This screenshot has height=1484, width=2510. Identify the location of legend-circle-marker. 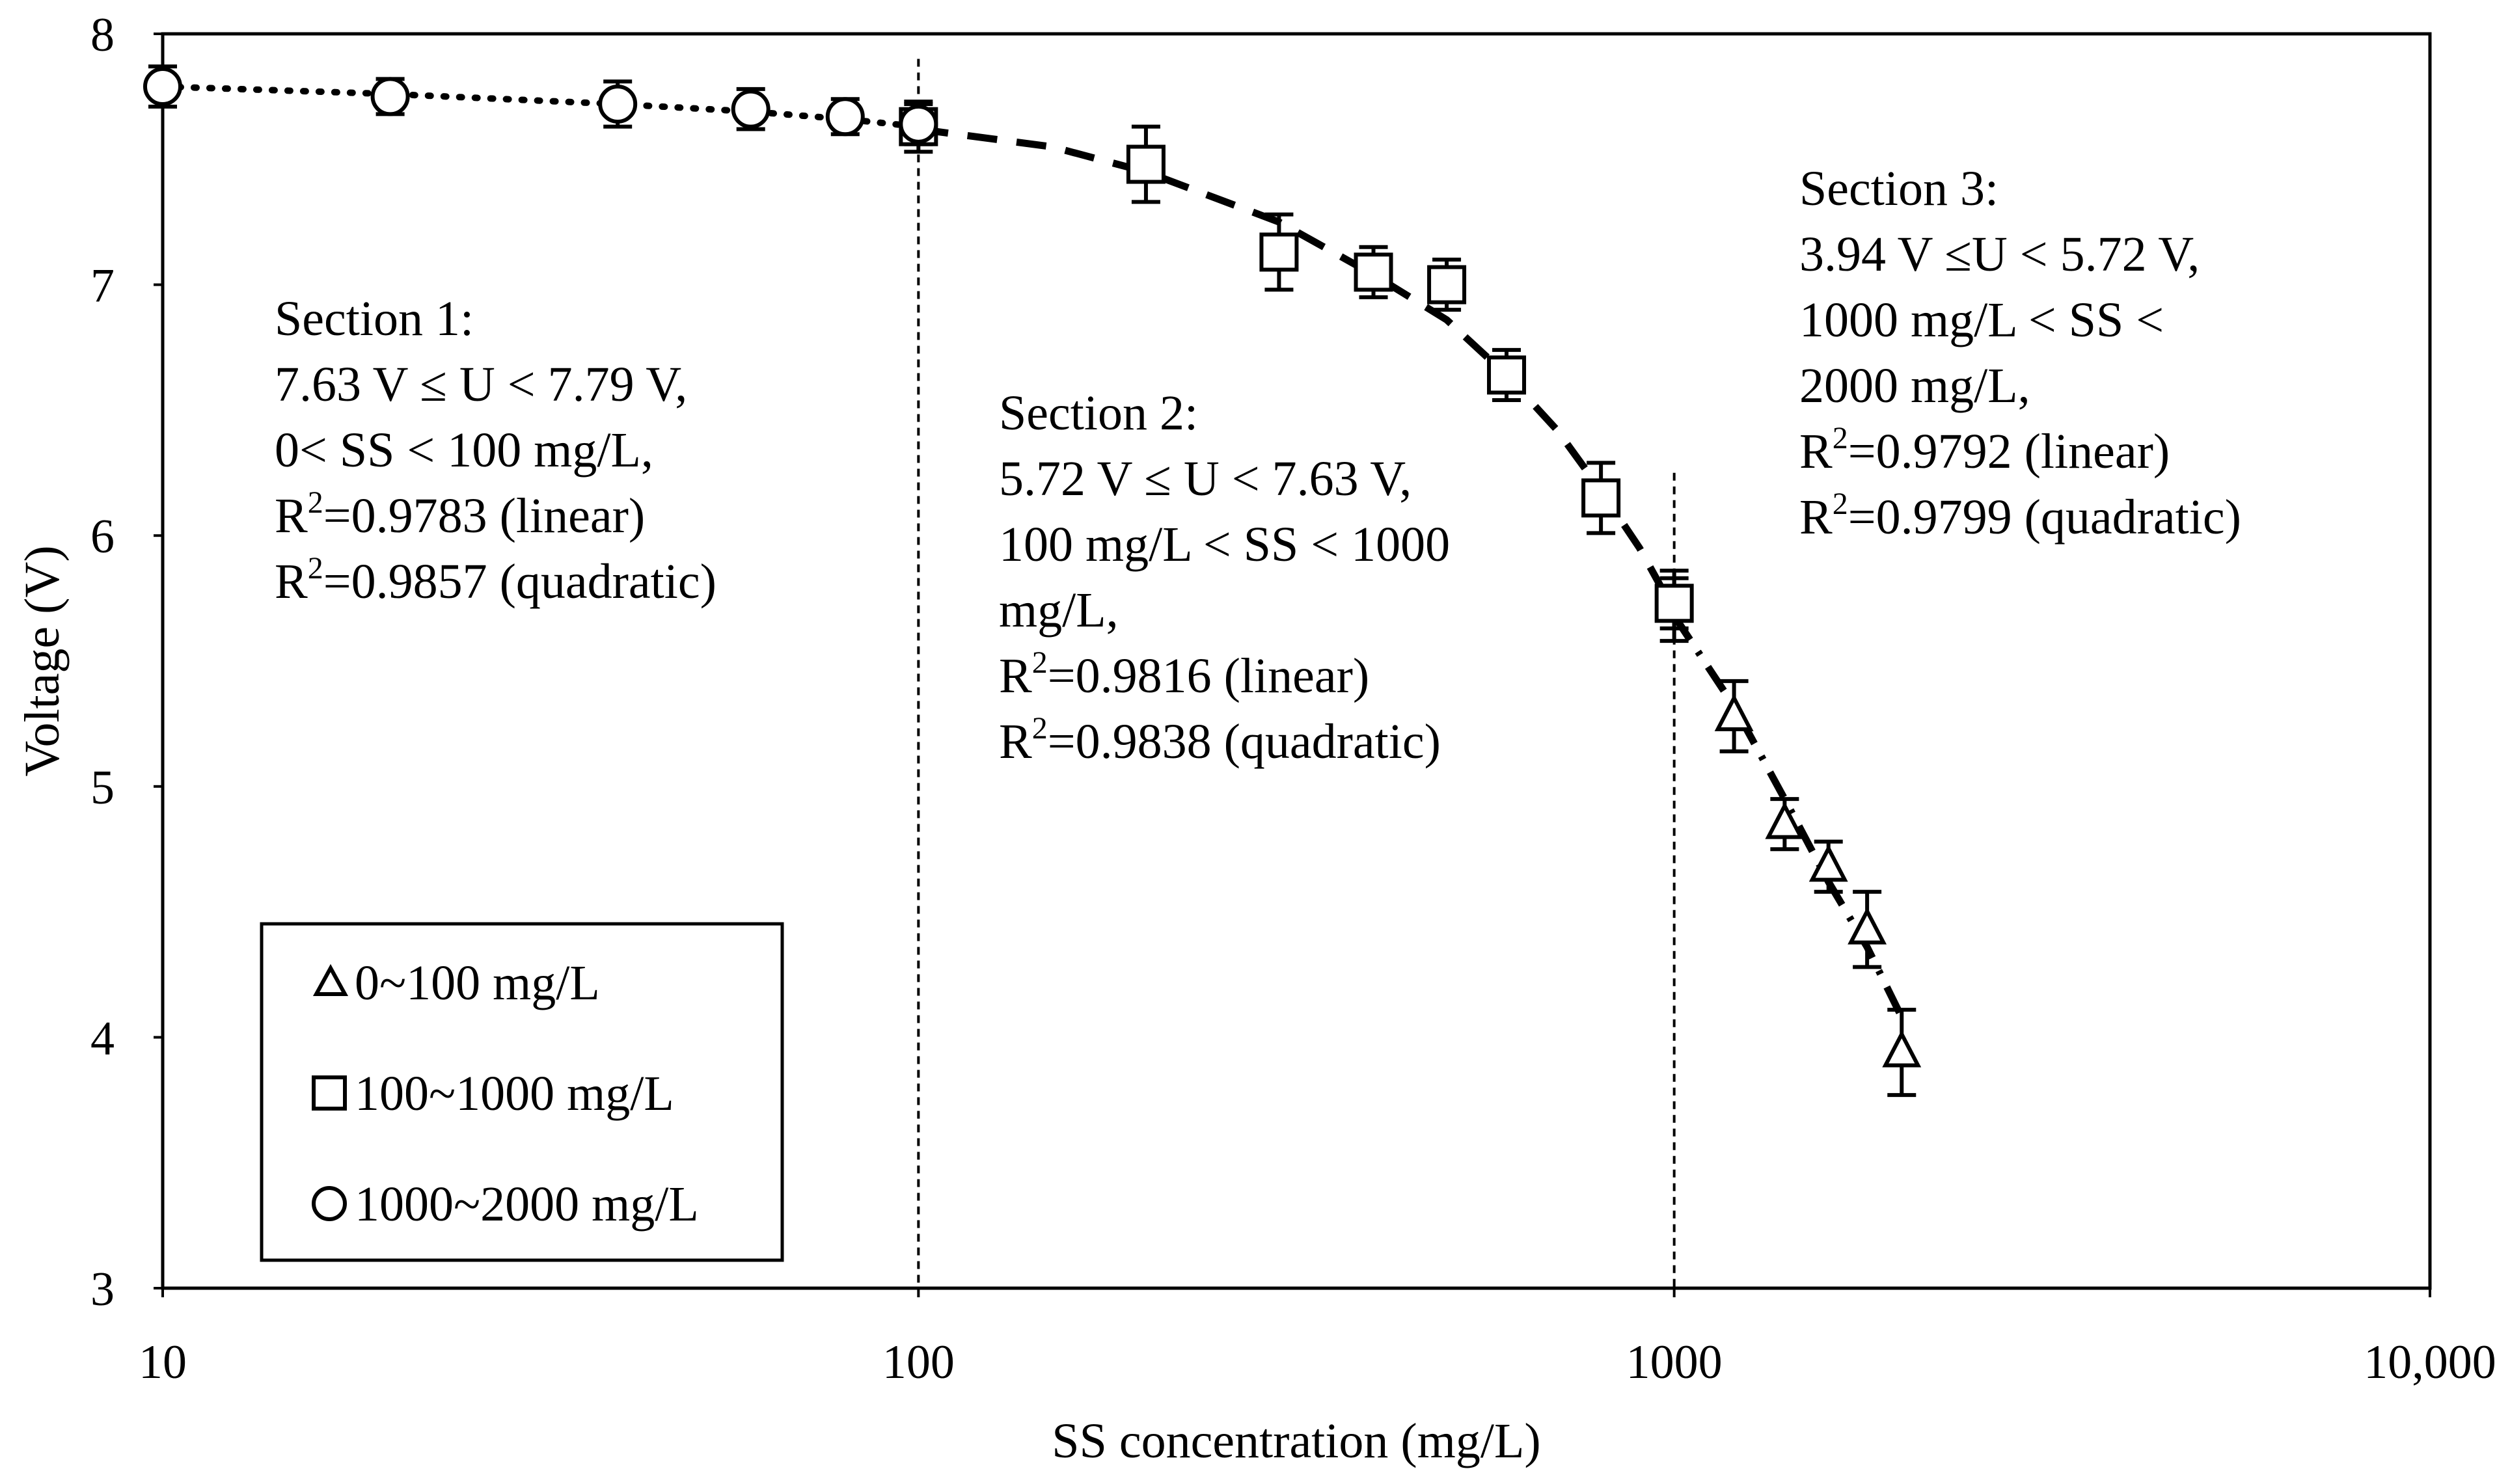
(330, 1203).